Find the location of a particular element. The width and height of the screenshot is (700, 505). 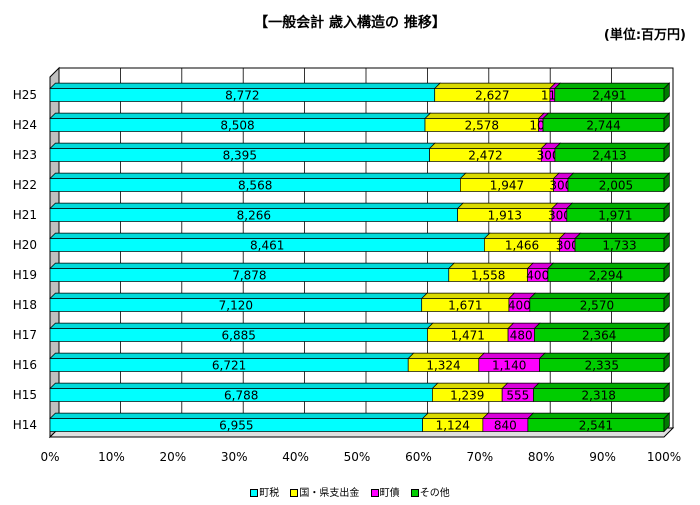

data-label: 2,627 is located at coordinates (492, 96).